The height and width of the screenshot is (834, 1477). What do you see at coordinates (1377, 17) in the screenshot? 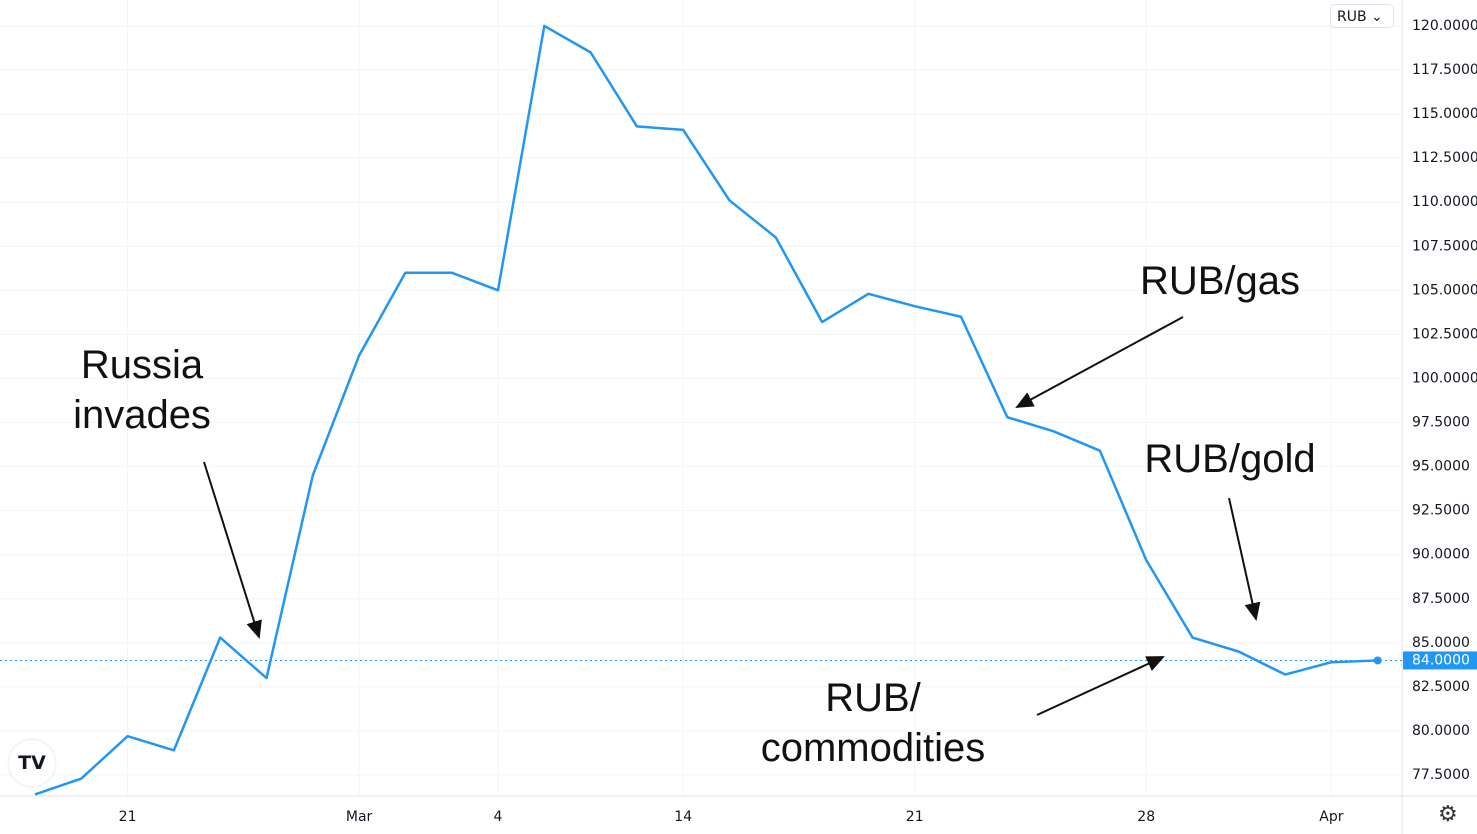
I see `chevron-down-icon: ⌄` at bounding box center [1377, 17].